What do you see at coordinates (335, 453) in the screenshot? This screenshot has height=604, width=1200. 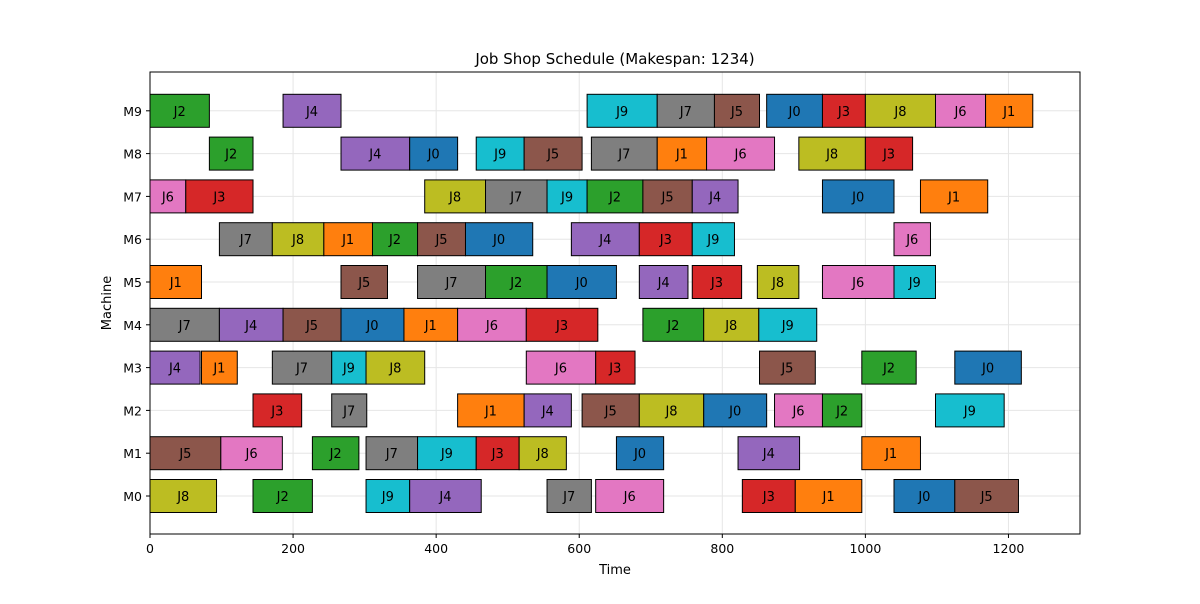 I see `task-bar-M1-J2: J2` at bounding box center [335, 453].